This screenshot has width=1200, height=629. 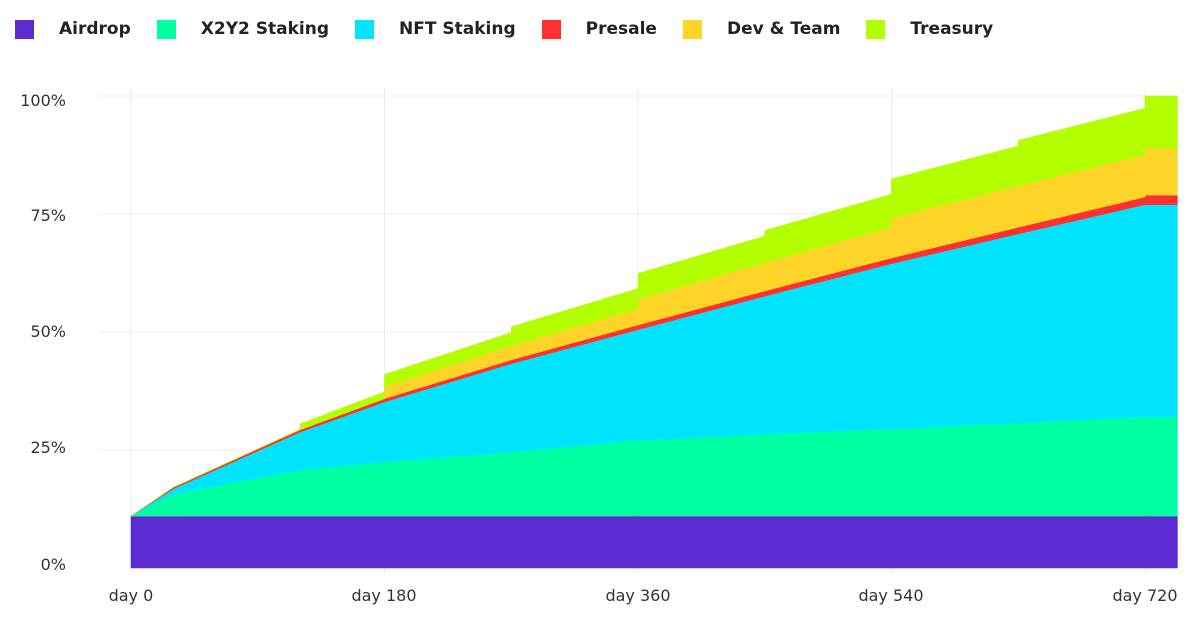 I want to click on legend-swatch-x2y2-staking, so click(x=166, y=29).